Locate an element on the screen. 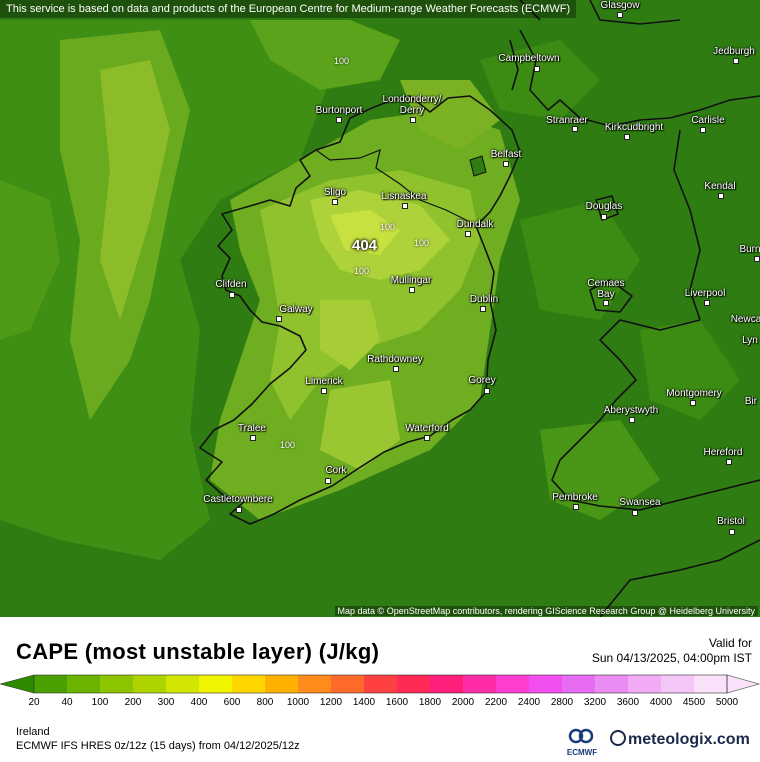 This screenshot has width=760, height=762. scale-tick-label: 400 is located at coordinates (199, 702).